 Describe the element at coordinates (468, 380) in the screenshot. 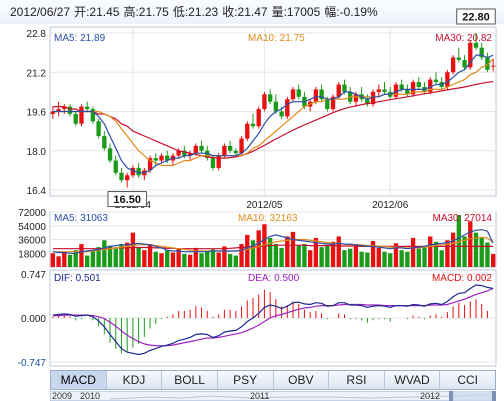

I see `tab-cci: CCI` at that location.